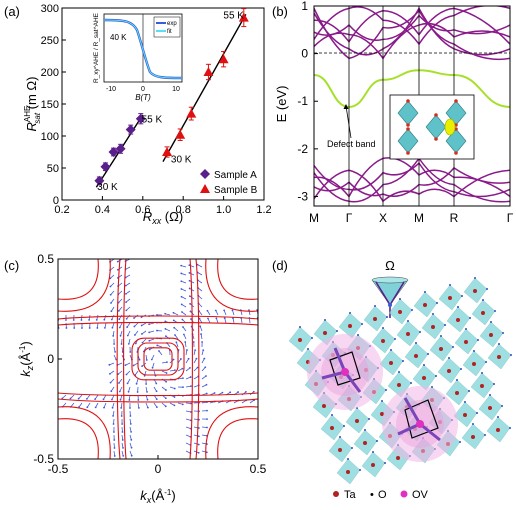 This screenshot has height=510, width=516. What do you see at coordinates (390, 297) in the screenshot?
I see `omega-cone-icon` at bounding box center [390, 297].